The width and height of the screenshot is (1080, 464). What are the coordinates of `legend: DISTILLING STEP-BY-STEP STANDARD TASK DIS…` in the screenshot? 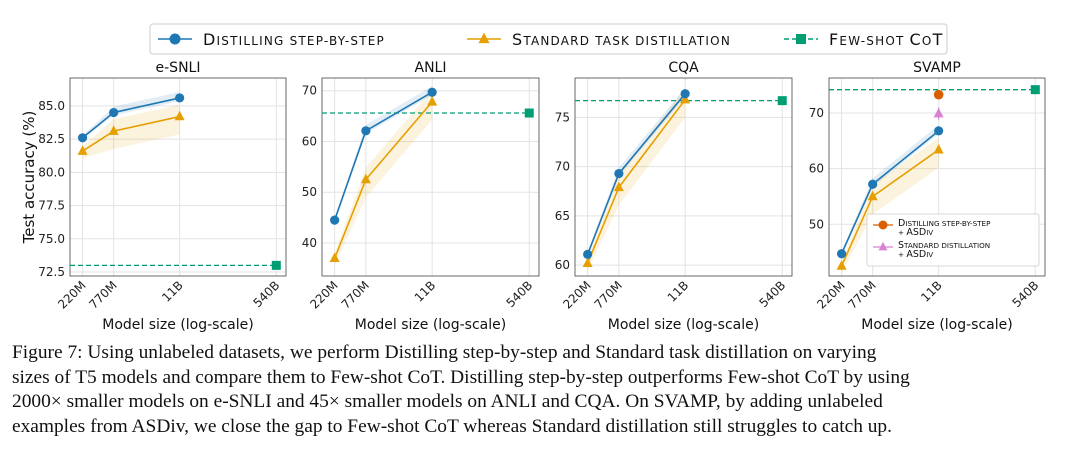 It's located at (548, 39).